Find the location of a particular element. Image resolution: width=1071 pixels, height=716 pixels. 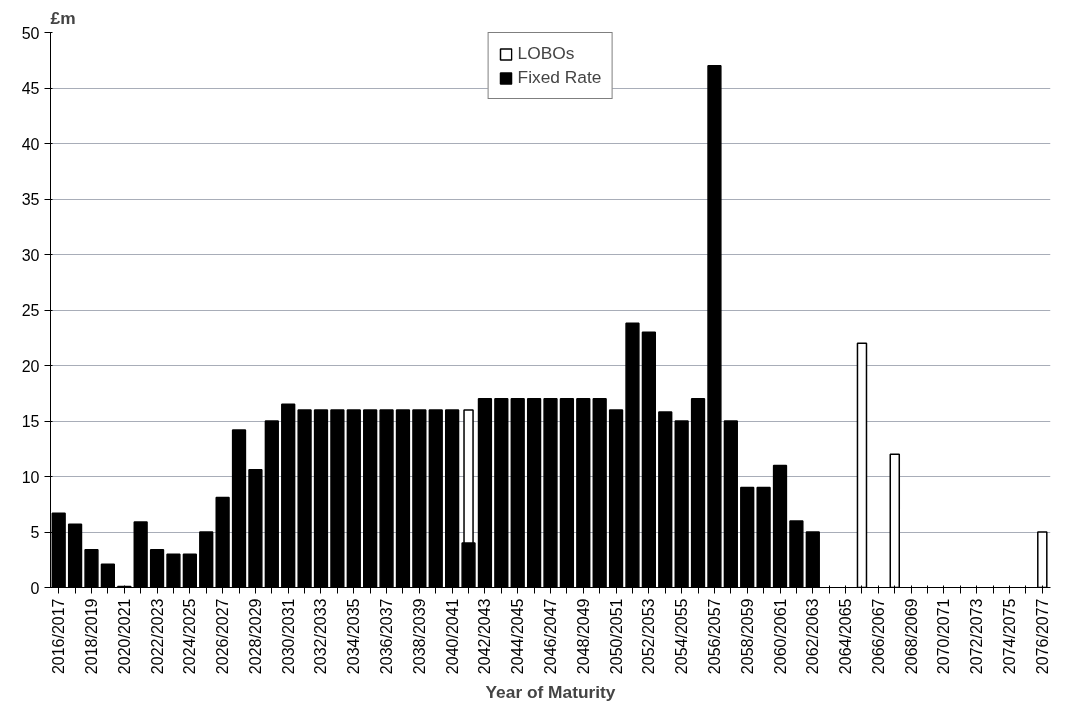

x-tick-label: 2044/2045 is located at coordinates (518, 636).